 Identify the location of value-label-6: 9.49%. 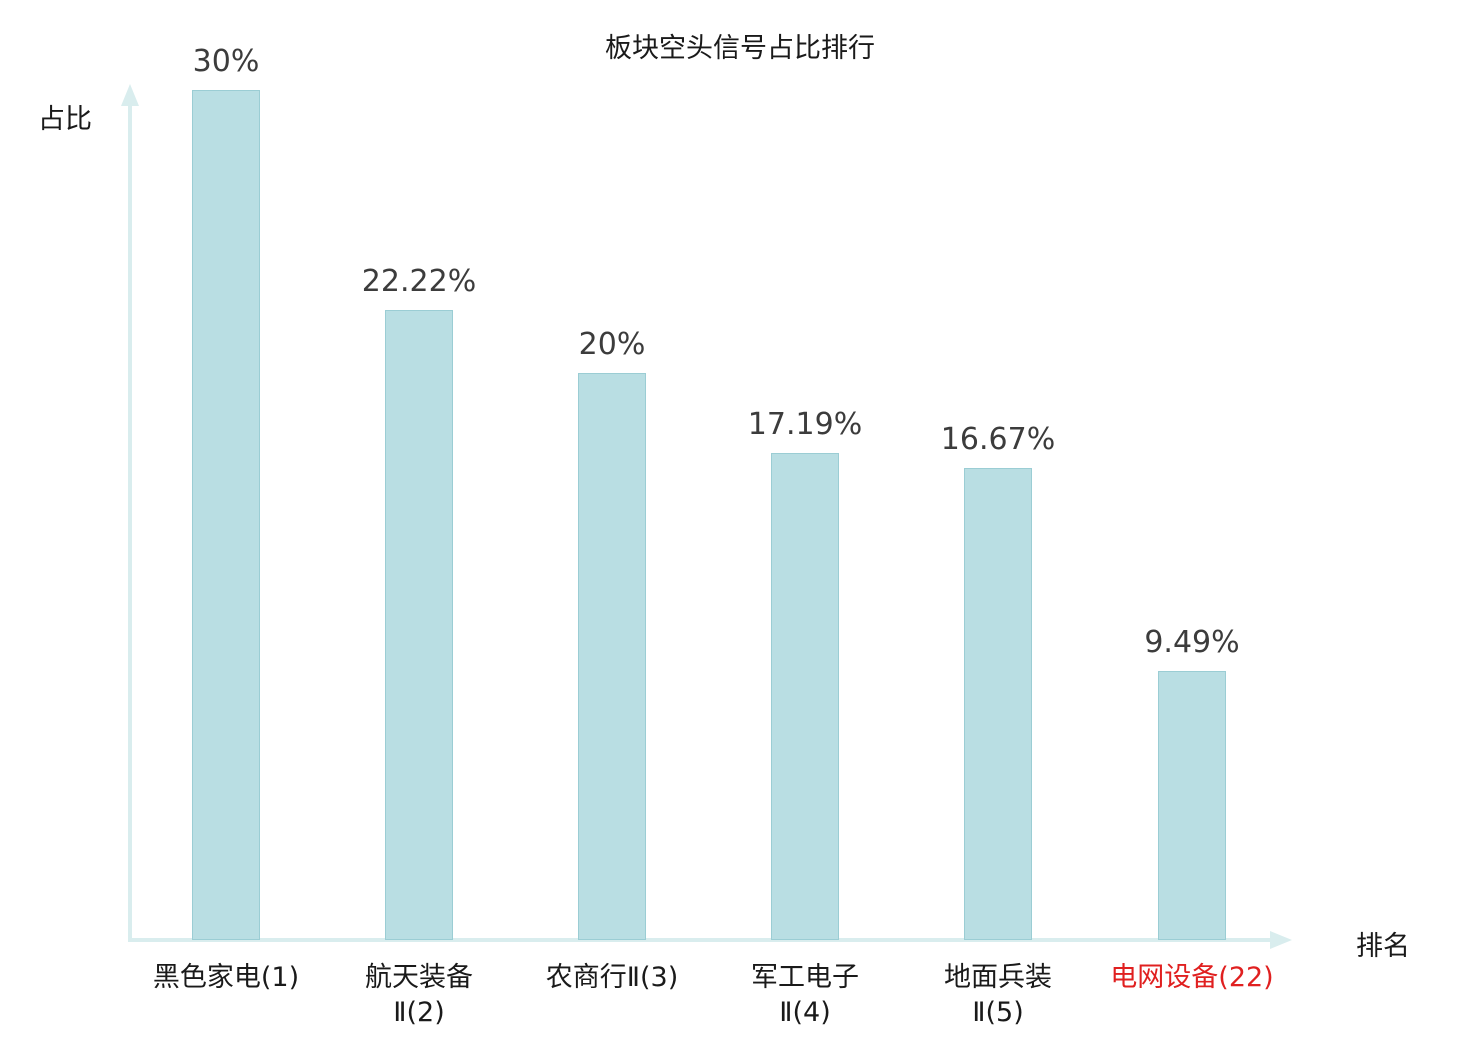
(1192, 642).